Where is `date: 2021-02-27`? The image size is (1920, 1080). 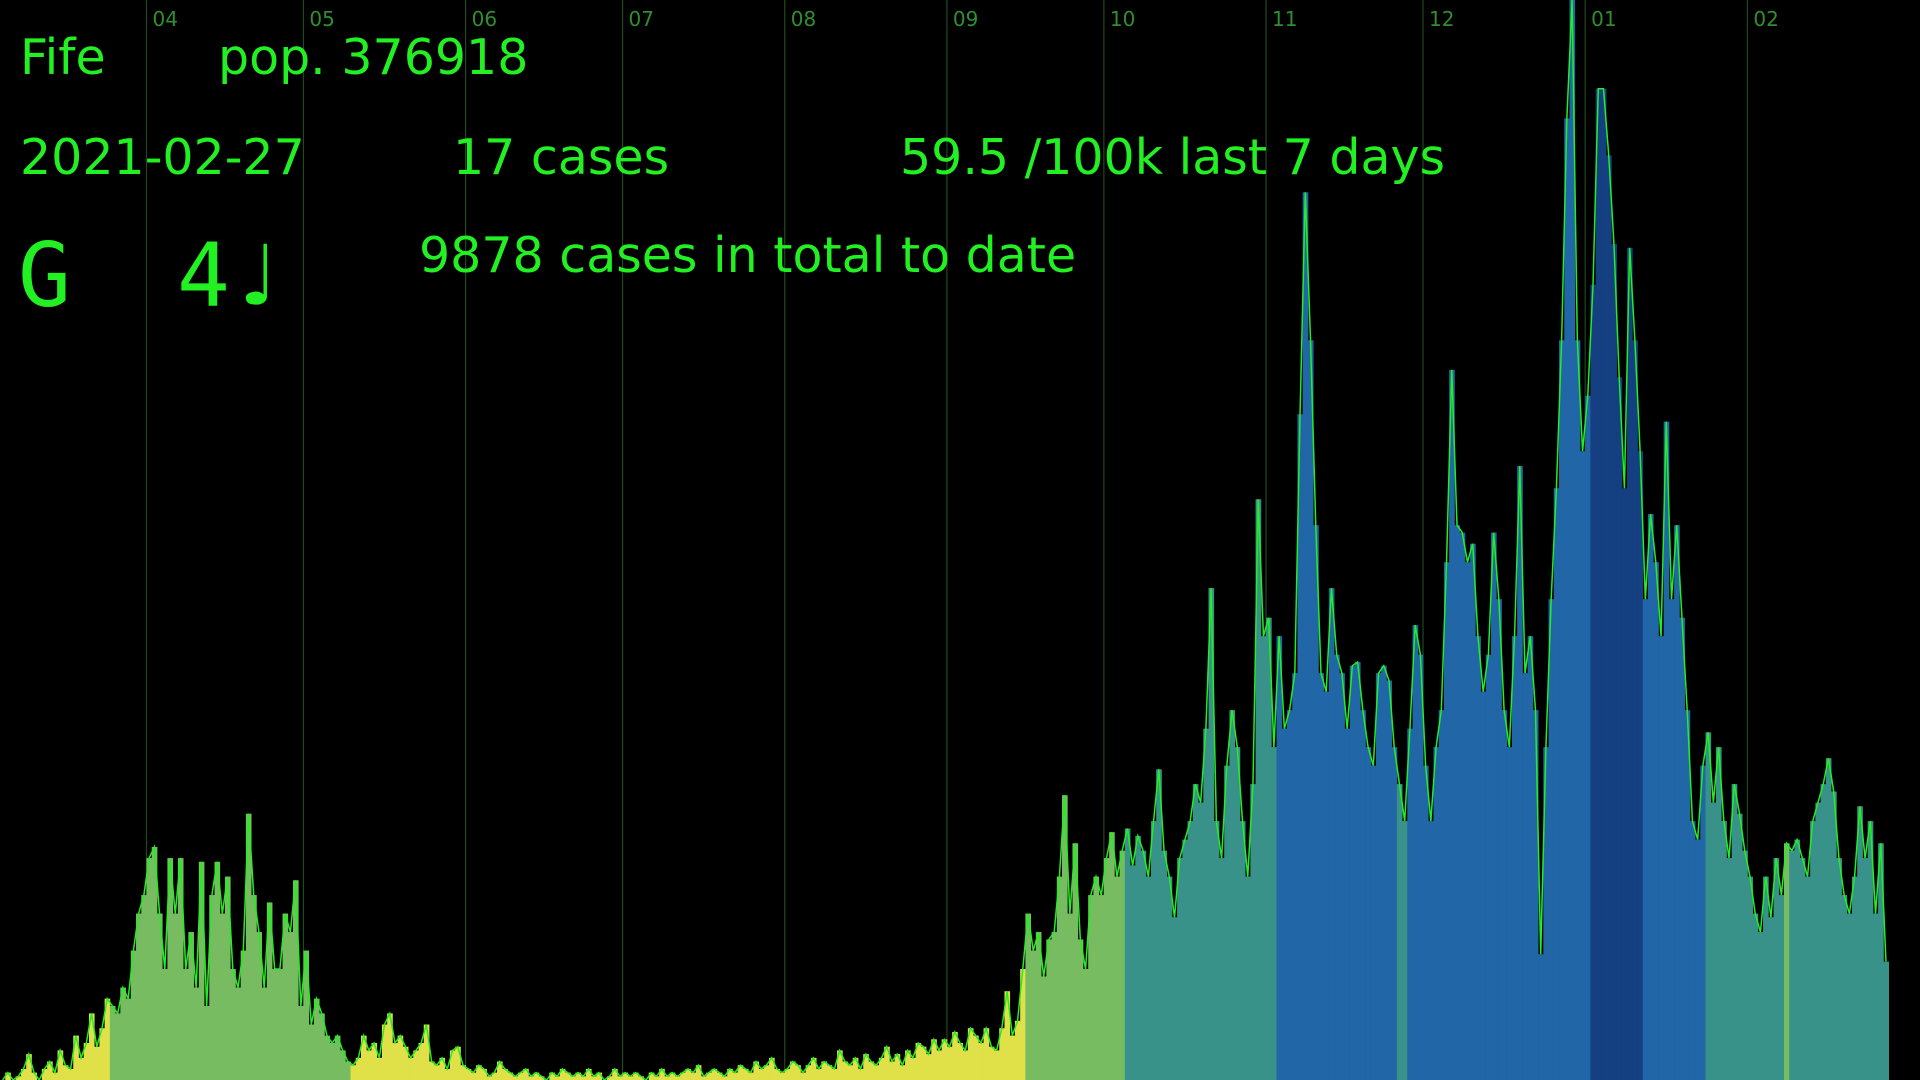 date: 2021-02-27 is located at coordinates (162, 157).